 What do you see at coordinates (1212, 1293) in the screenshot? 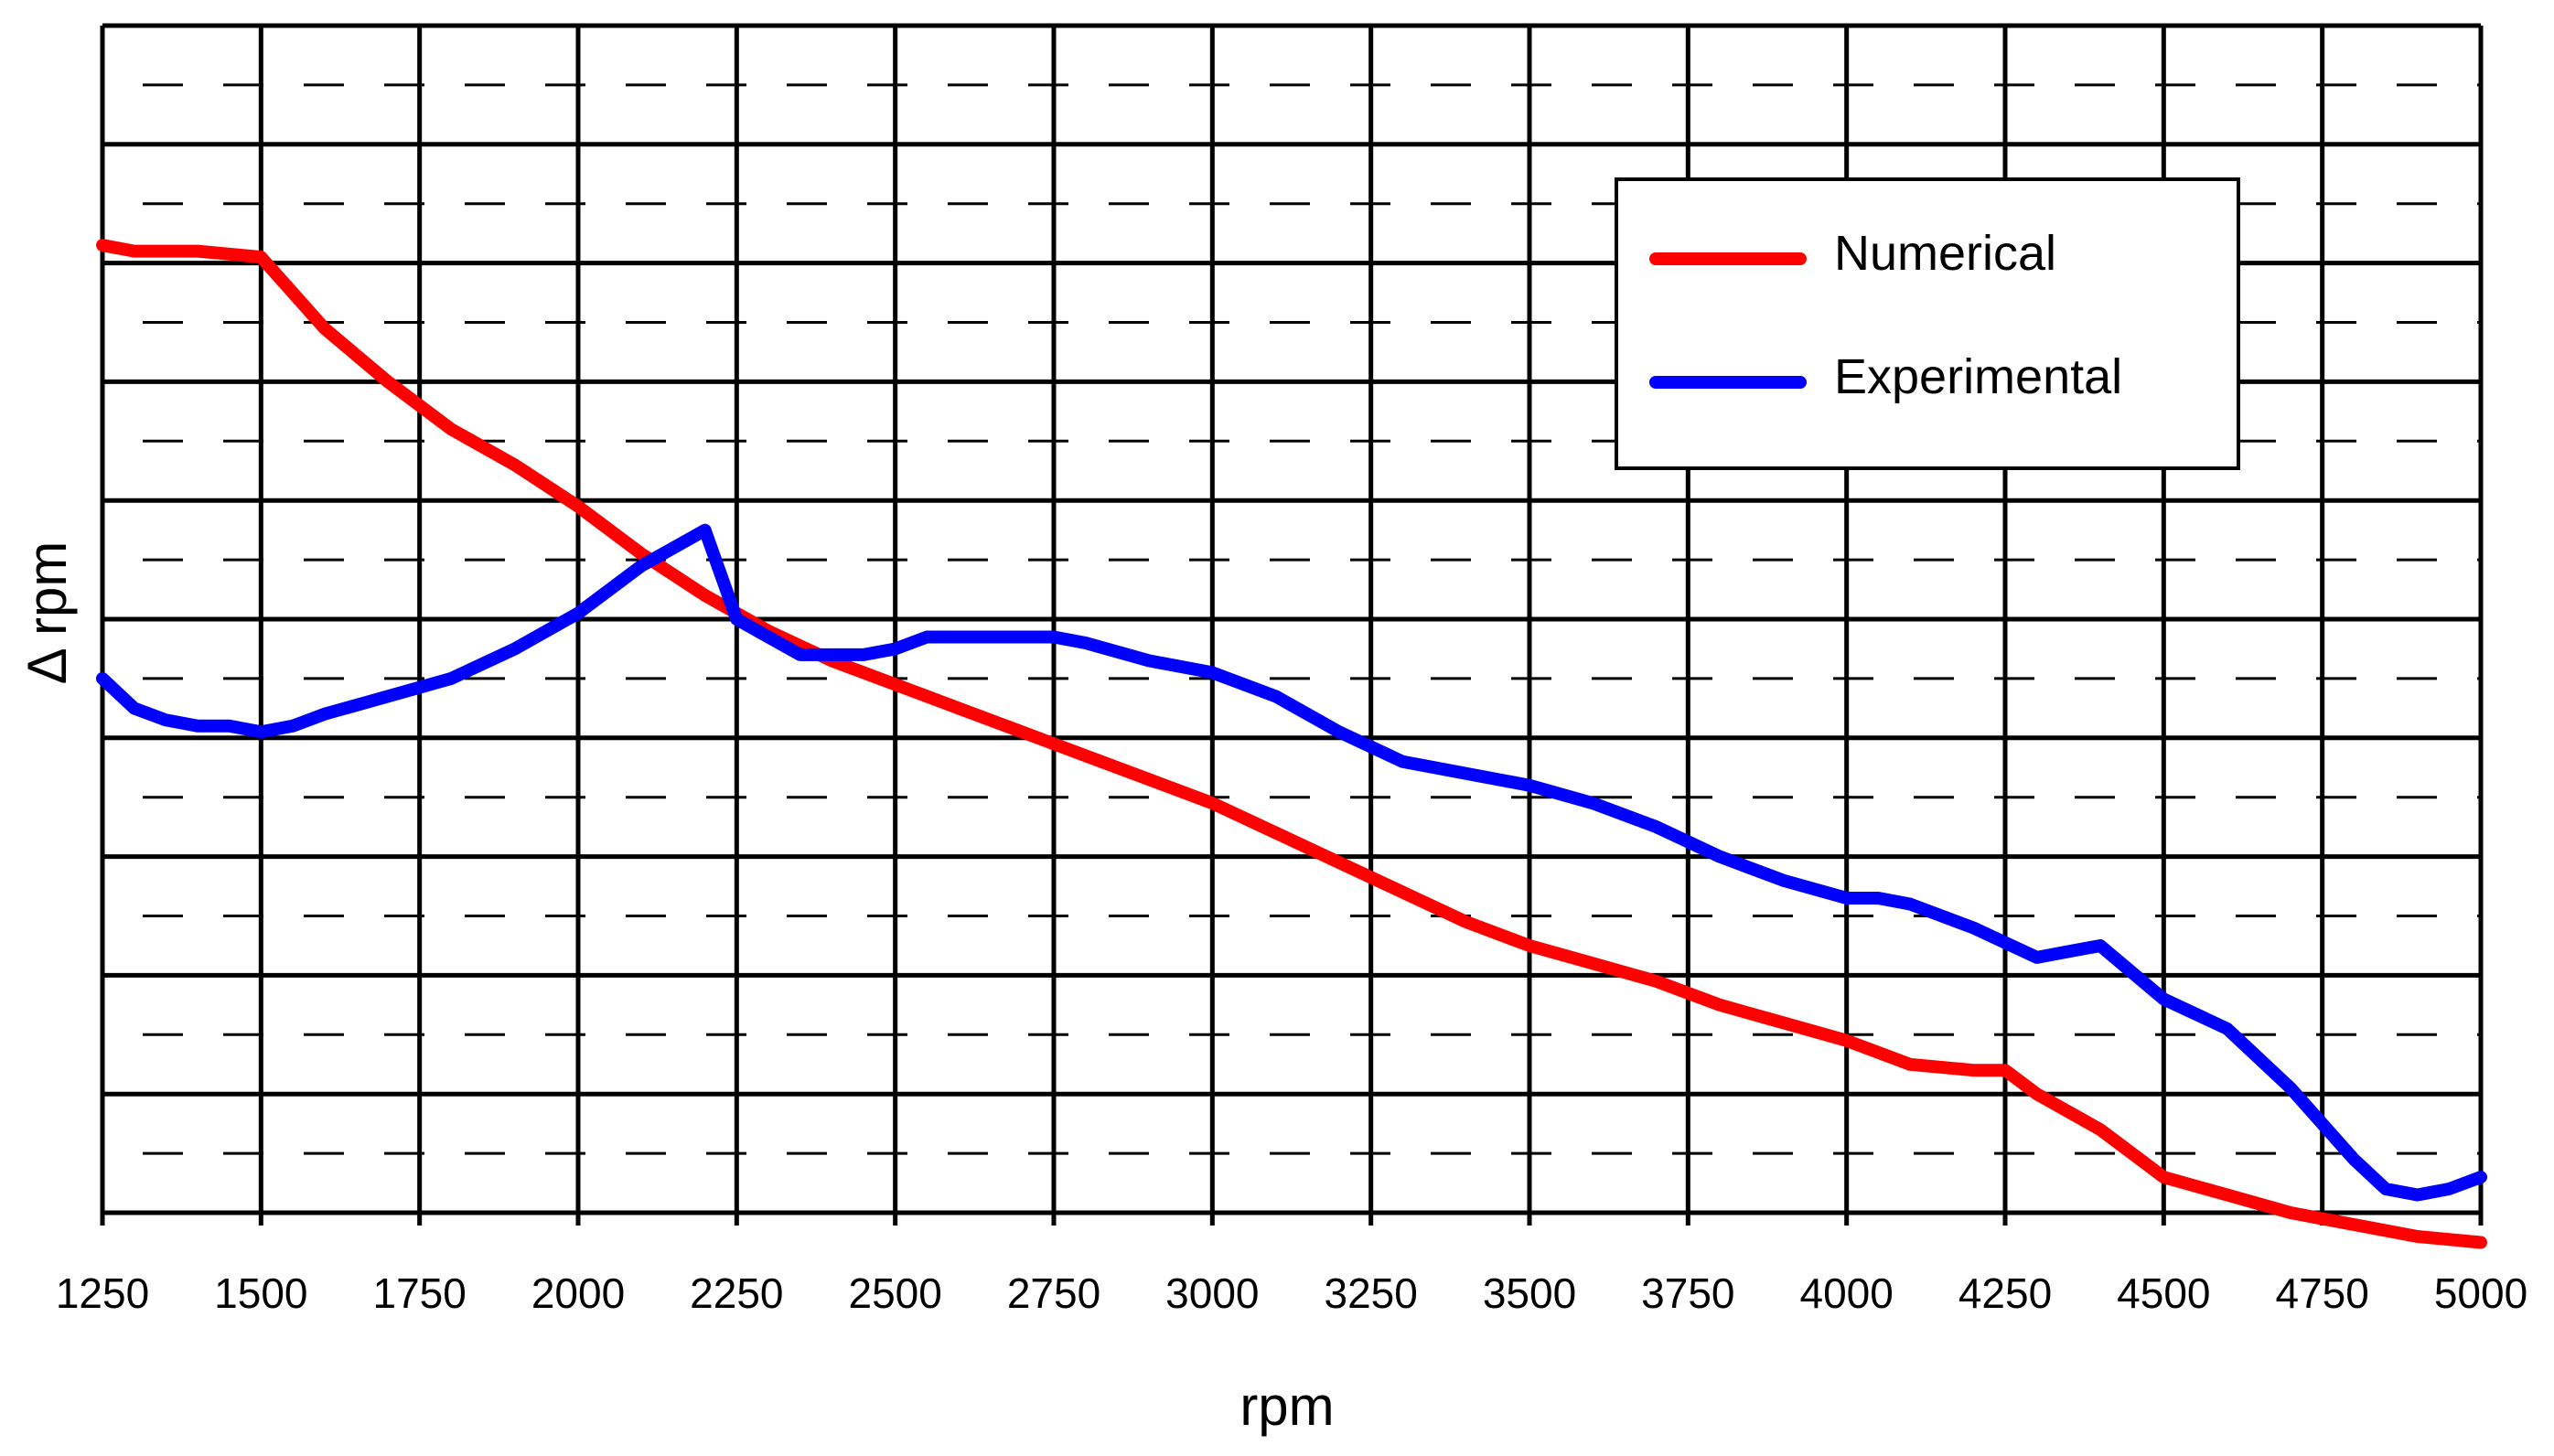
I see `x-tick-label: 3000` at bounding box center [1212, 1293].